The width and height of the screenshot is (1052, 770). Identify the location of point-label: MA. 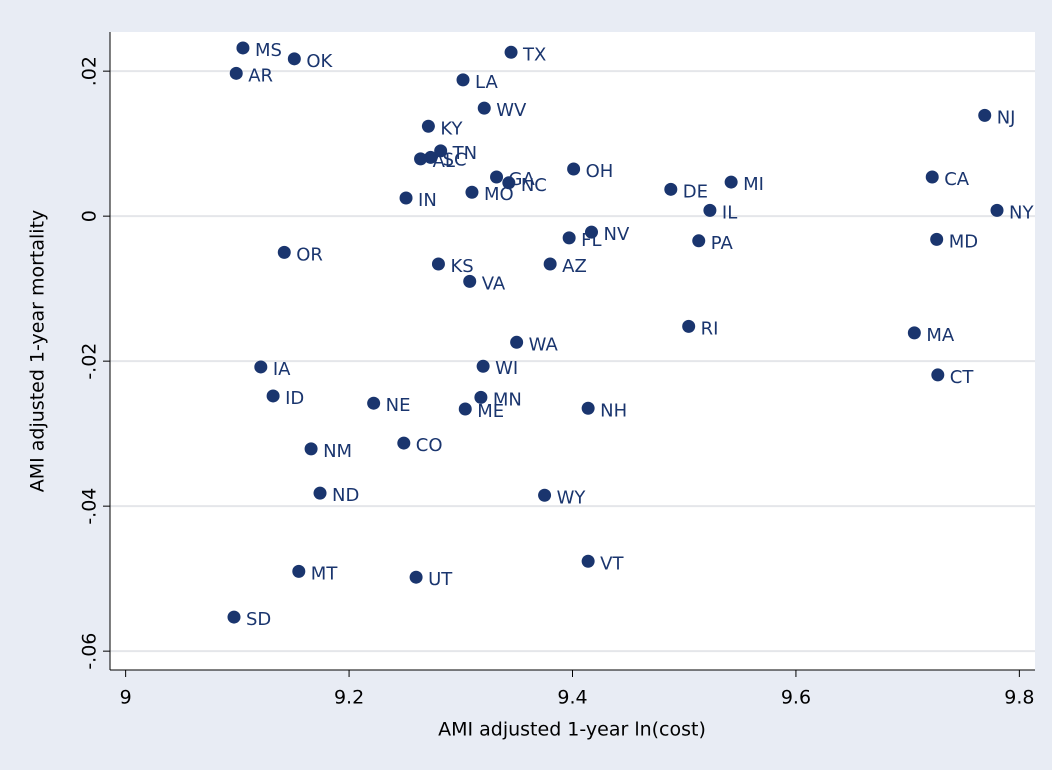
(940, 335).